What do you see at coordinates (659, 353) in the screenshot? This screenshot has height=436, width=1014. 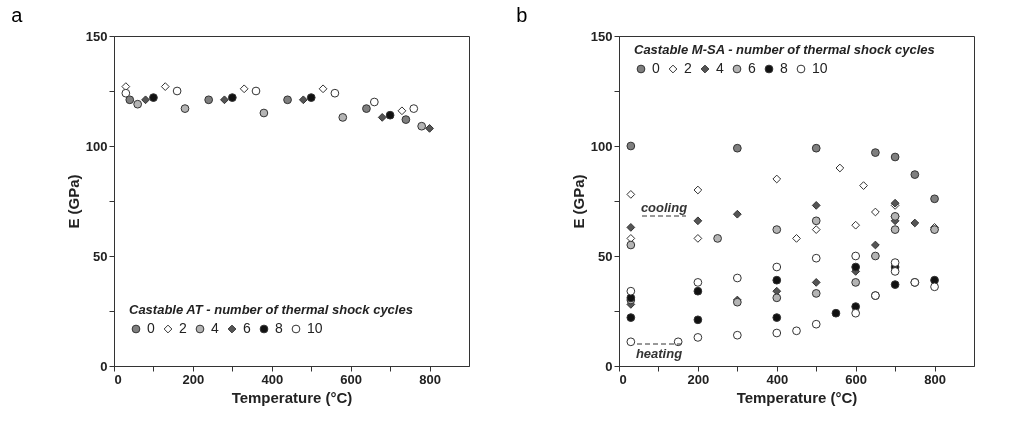 I see `annotation: heating` at bounding box center [659, 353].